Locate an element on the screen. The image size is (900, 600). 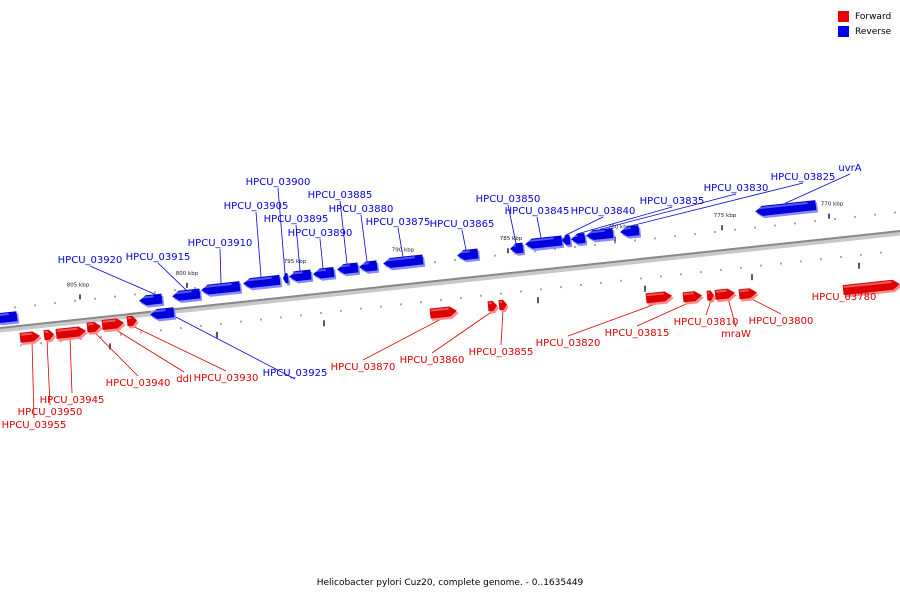
forward-gene-label: HPCU_03780 is located at coordinates (844, 297).